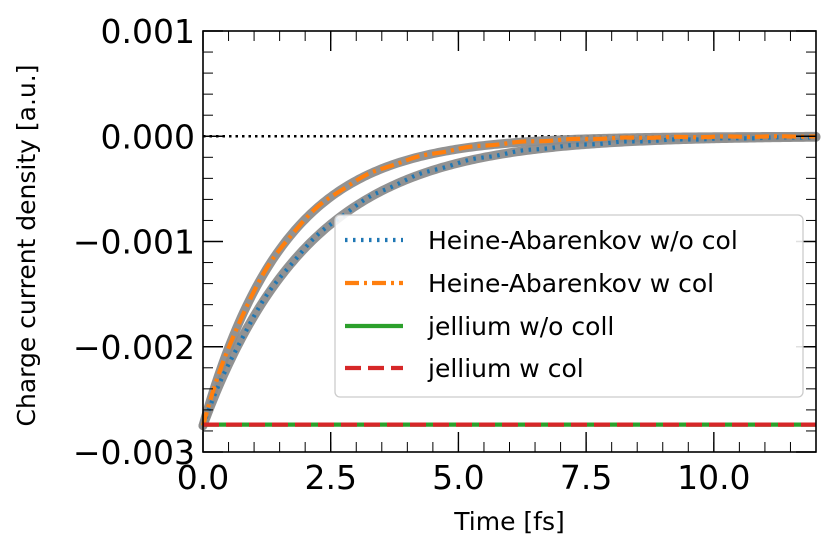  What do you see at coordinates (586, 477) in the screenshot?
I see `x-tick-label: 7.5` at bounding box center [586, 477].